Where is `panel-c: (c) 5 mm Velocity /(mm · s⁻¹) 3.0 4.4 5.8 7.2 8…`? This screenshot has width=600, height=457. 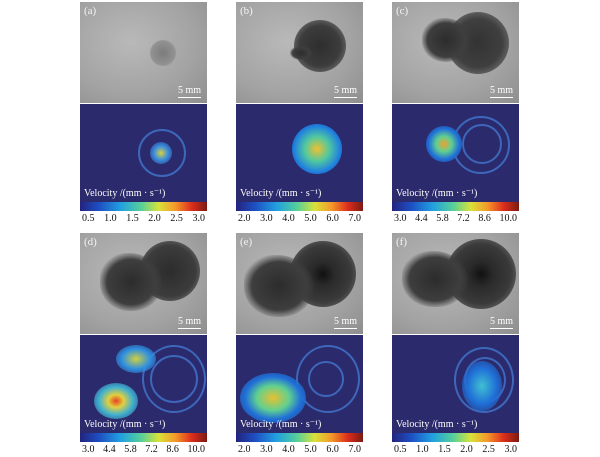 panel-c: (c) 5 mm Velocity /(mm · s⁻¹) 3.0 4.4 5.8 7.2 8… is located at coordinates (455, 114).